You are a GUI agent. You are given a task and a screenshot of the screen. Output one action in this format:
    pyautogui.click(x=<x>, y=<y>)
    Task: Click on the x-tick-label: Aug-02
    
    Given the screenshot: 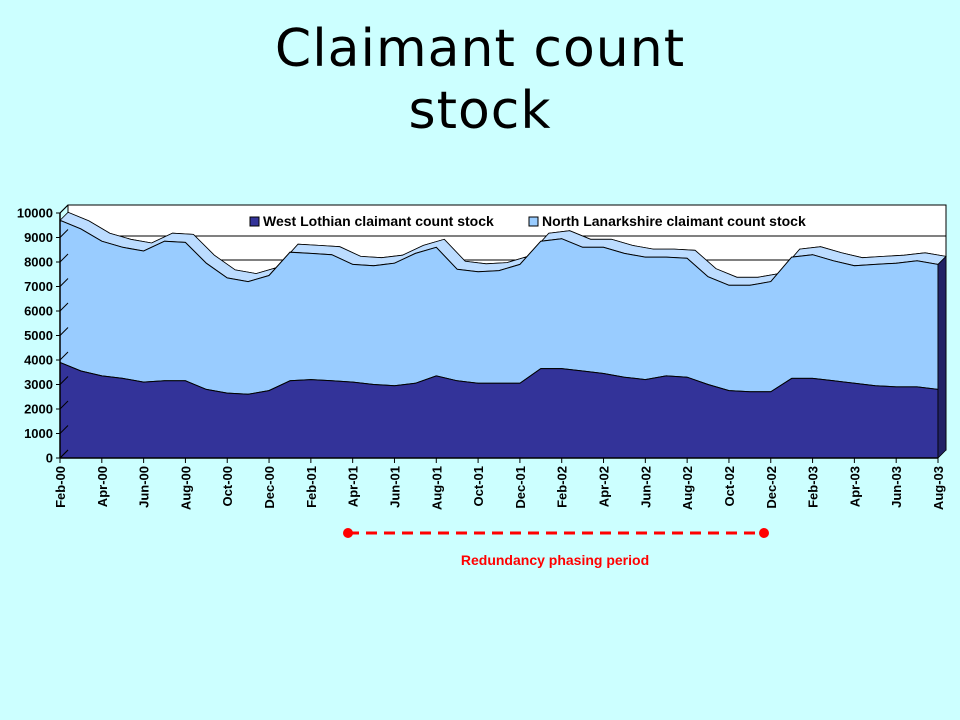 What is the action you would take?
    pyautogui.click(x=687, y=488)
    